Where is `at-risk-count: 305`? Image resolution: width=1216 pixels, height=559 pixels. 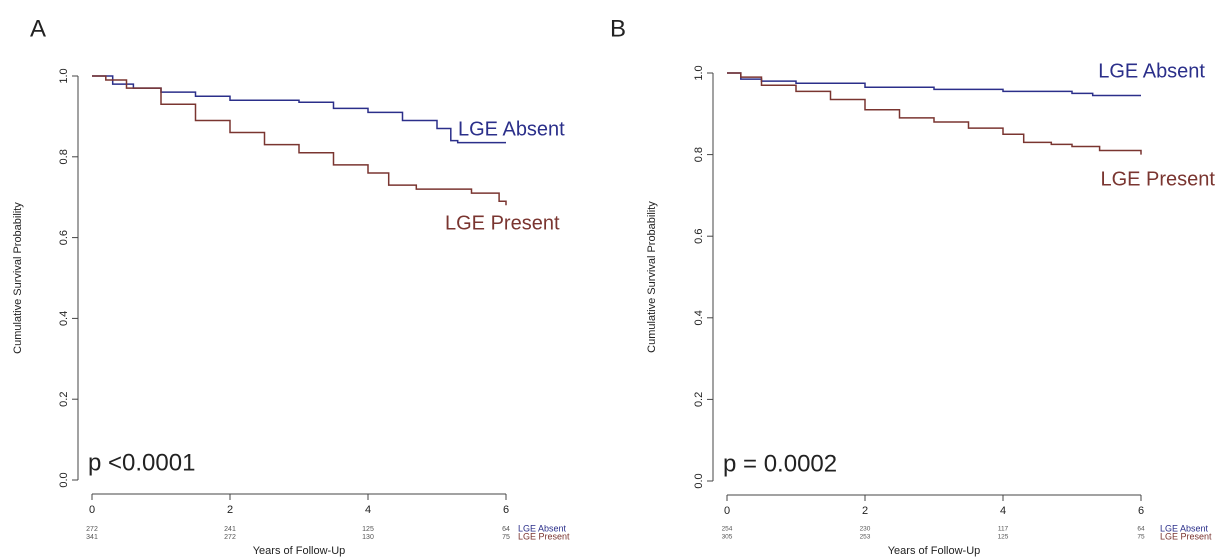 at-risk-count: 305 is located at coordinates (727, 537).